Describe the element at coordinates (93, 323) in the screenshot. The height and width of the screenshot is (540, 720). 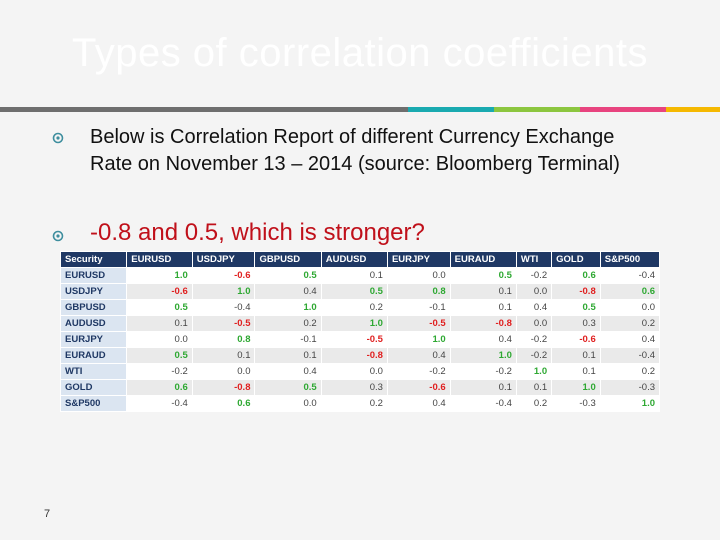
I see `row-header: AUDUSD` at that location.